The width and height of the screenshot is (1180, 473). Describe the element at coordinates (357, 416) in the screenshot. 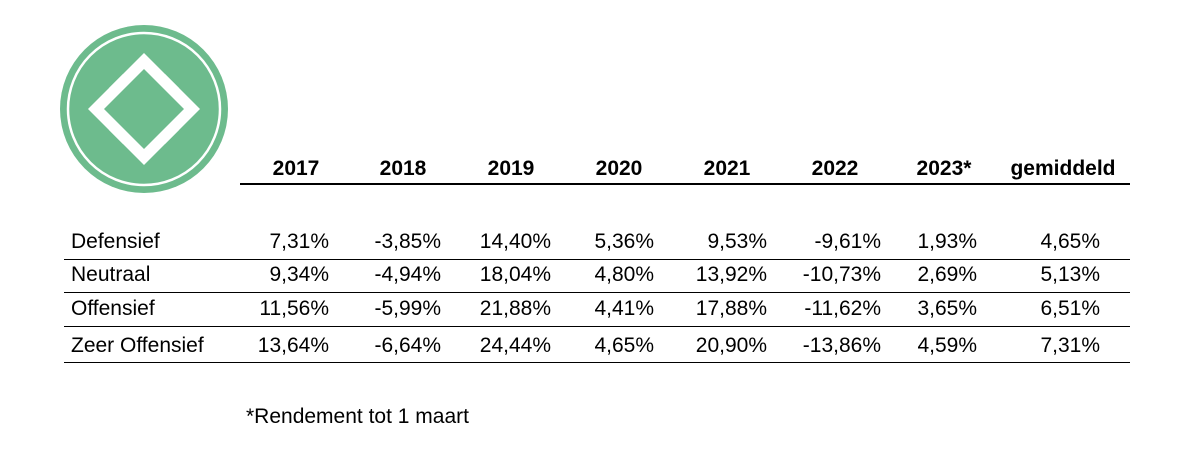

I see `footnote: *Rendement tot 1 maart` at that location.